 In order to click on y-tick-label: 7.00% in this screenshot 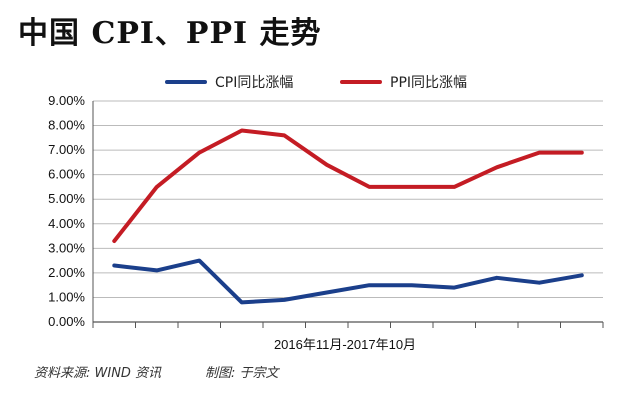, I will do `click(66, 149)`.